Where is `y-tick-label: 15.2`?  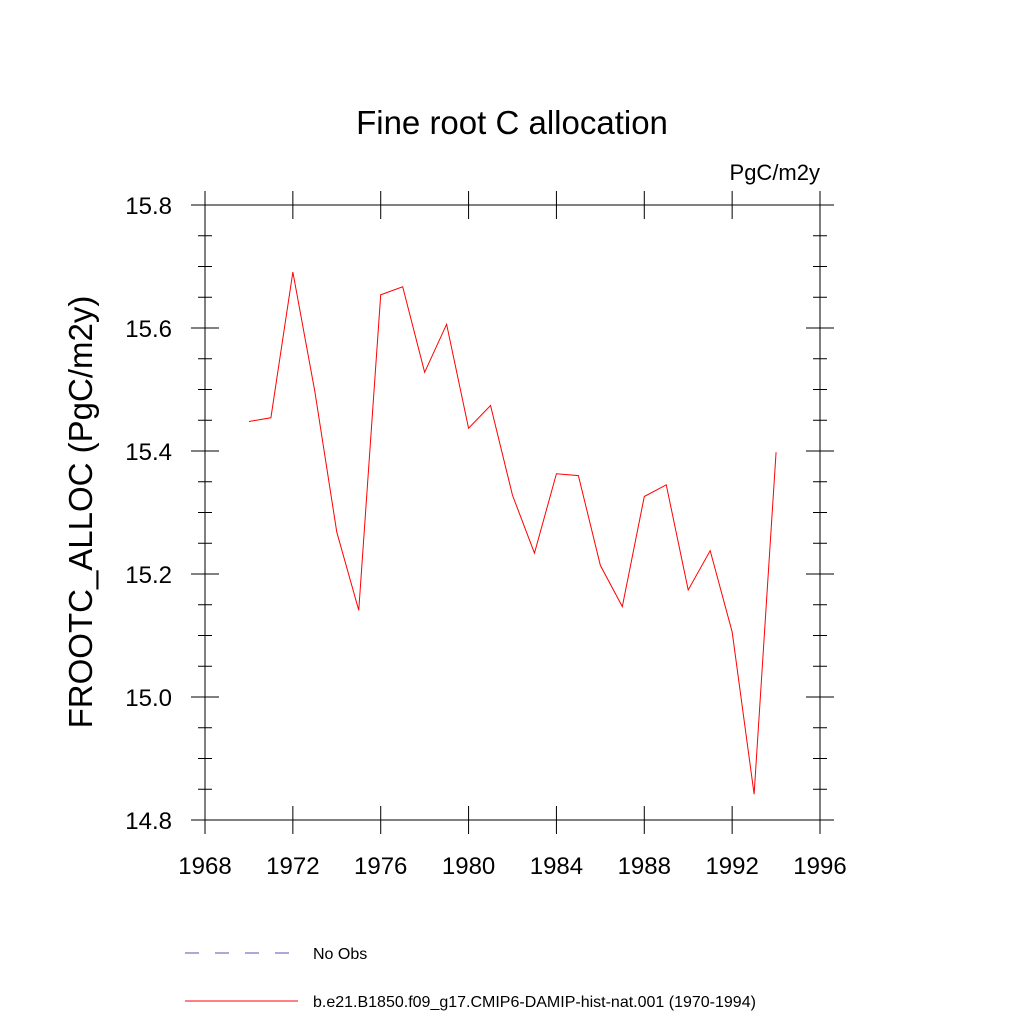 y-tick-label: 15.2 is located at coordinates (148, 575).